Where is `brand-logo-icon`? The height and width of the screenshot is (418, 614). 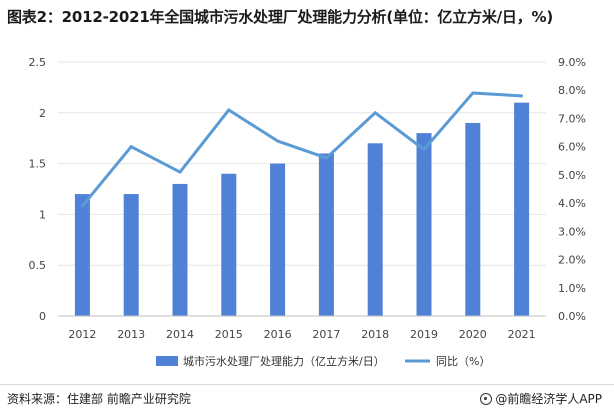 brand-logo-icon is located at coordinates (486, 398).